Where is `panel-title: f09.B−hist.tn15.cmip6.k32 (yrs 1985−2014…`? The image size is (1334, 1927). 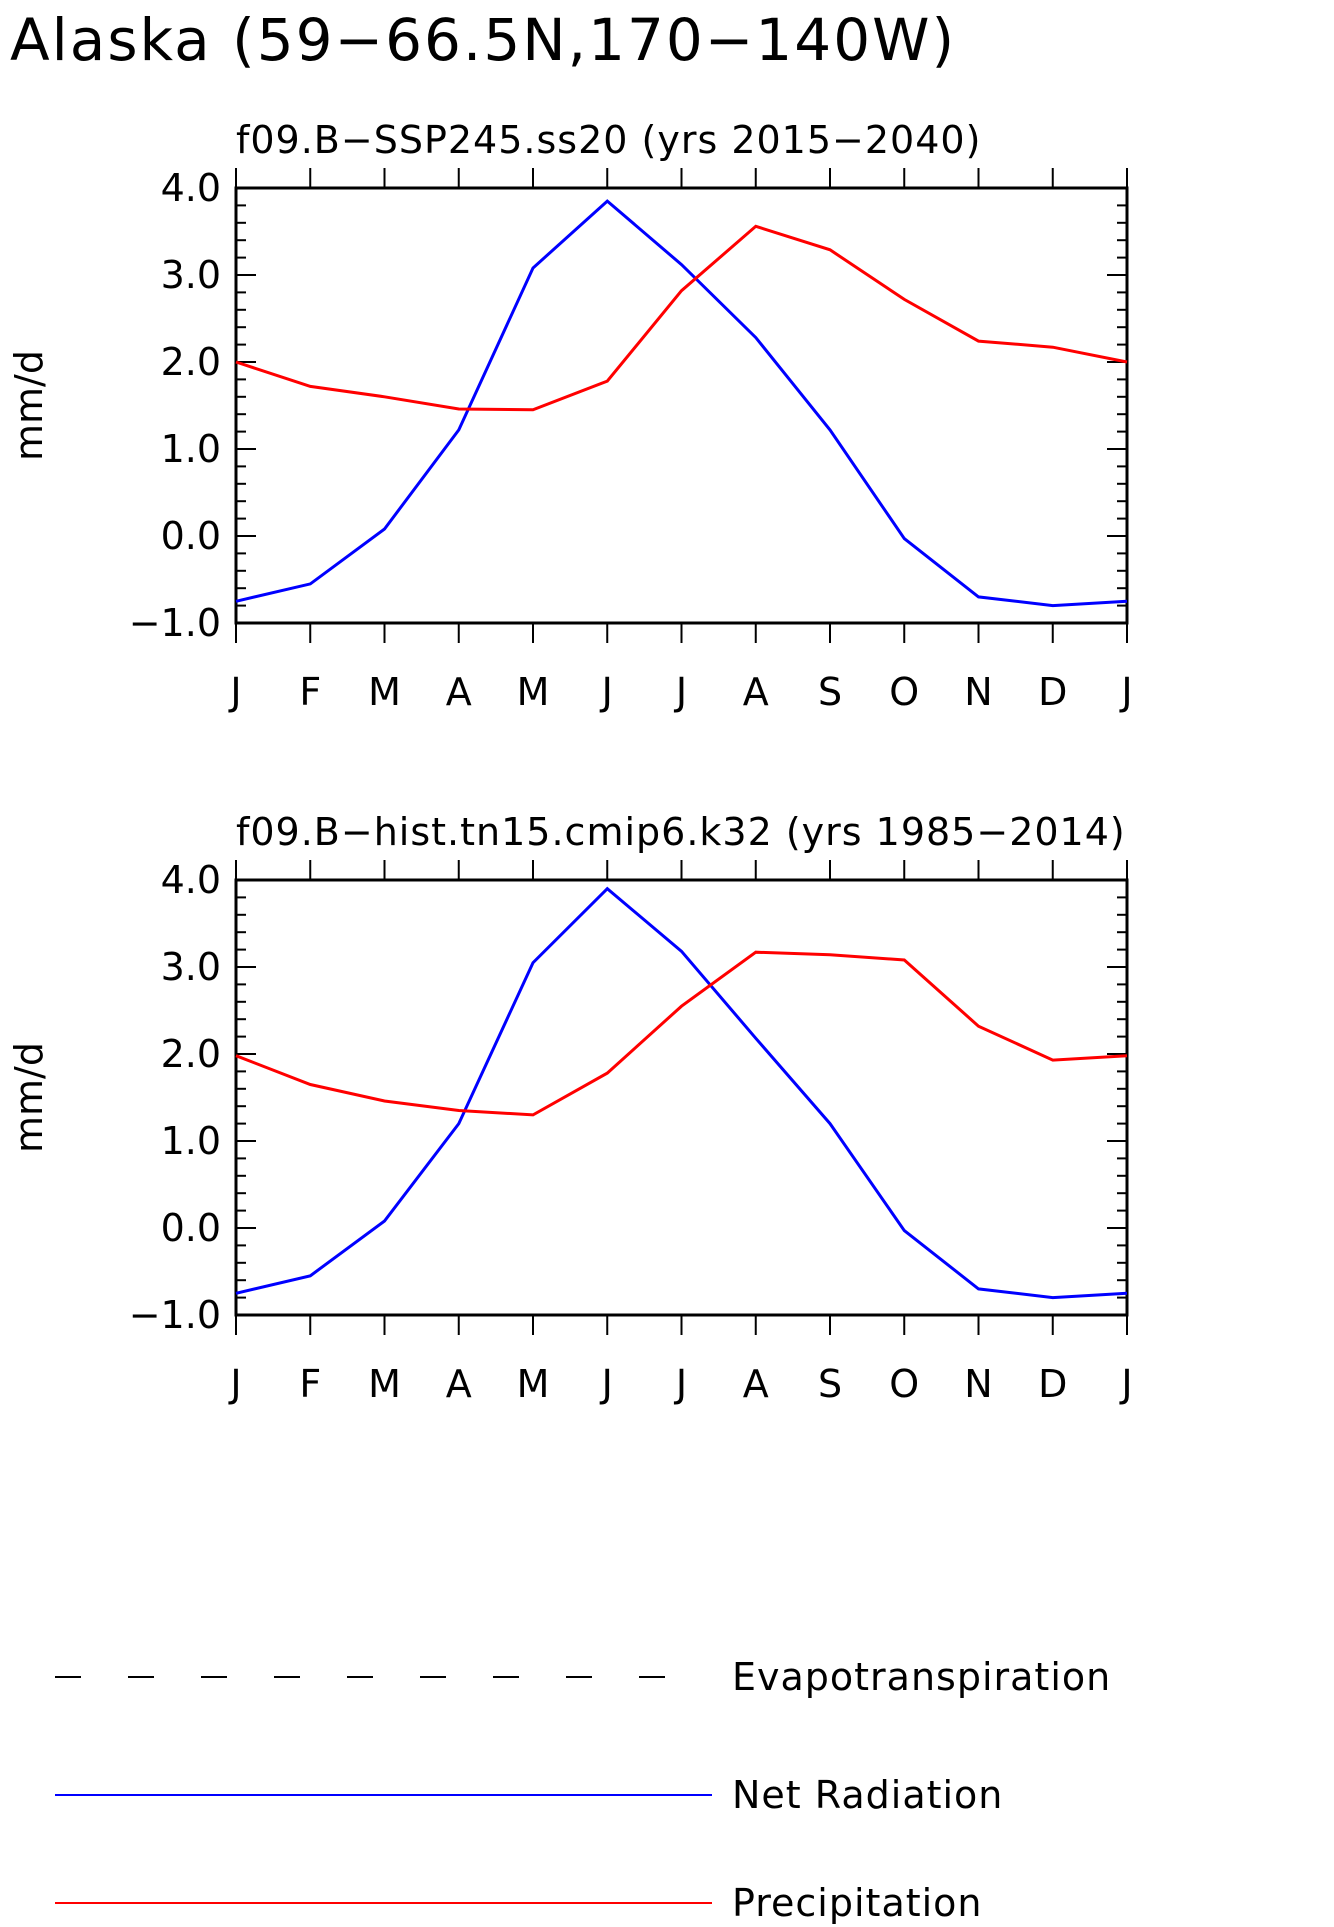
panel-title: f09.B−hist.tn15.cmip6.k32 (yrs 1985−2014… is located at coordinates (681, 832).